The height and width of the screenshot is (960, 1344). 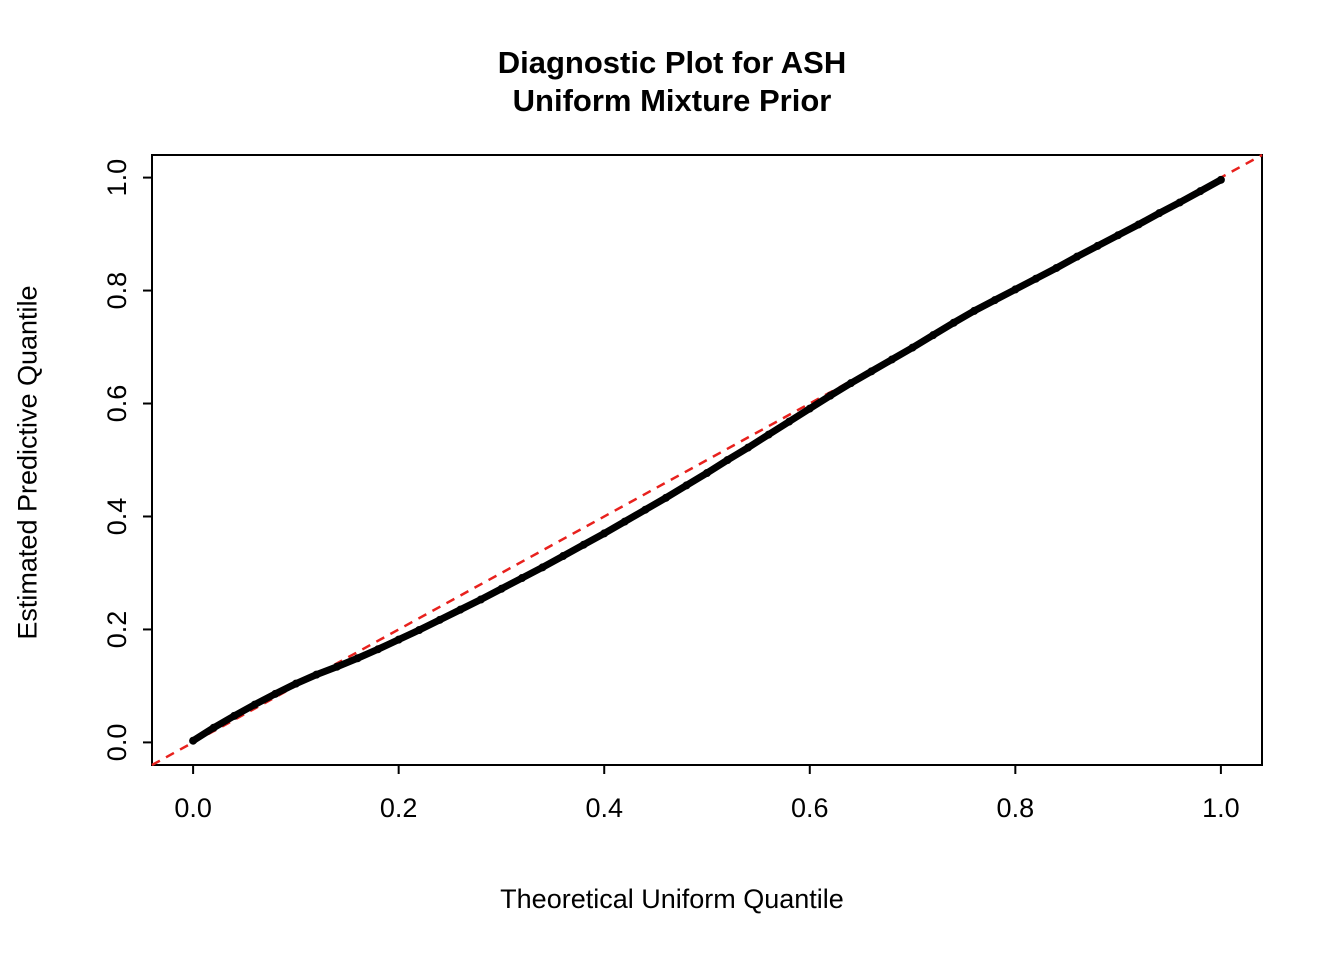 What do you see at coordinates (672, 100) in the screenshot?
I see `chart-title-line-2: Uniform Mixture Prior` at bounding box center [672, 100].